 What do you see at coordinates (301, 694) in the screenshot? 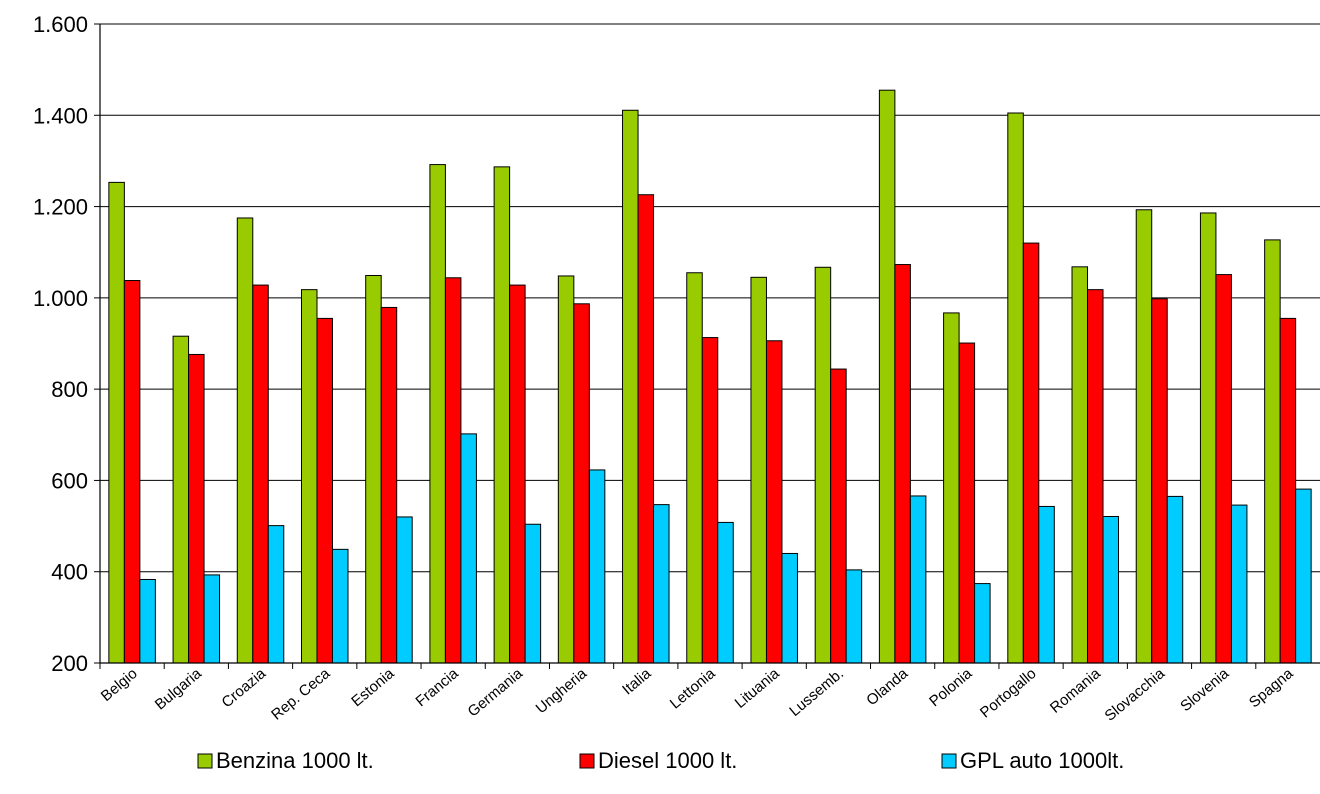
I see `x-tick-label: Rep. Ceca` at bounding box center [301, 694].